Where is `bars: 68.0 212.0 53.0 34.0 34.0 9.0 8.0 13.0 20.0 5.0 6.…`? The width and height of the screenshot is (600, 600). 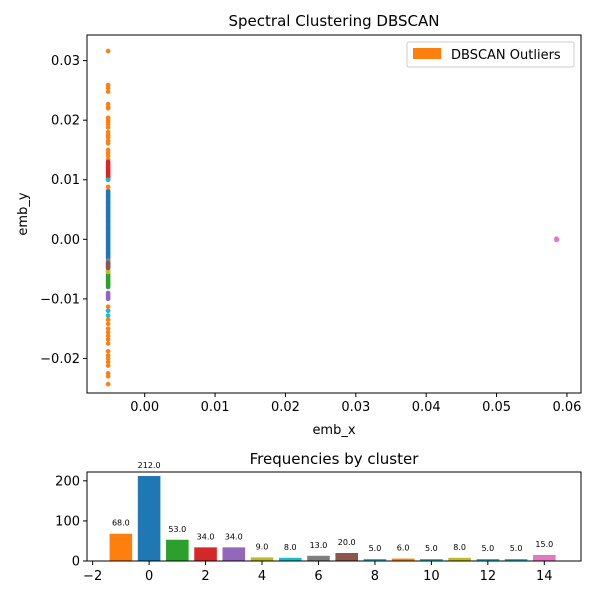
bars: 68.0 212.0 53.0 34.0 34.0 9.0 8.0 13.0 20.0 5.0 6.… is located at coordinates (332, 511).